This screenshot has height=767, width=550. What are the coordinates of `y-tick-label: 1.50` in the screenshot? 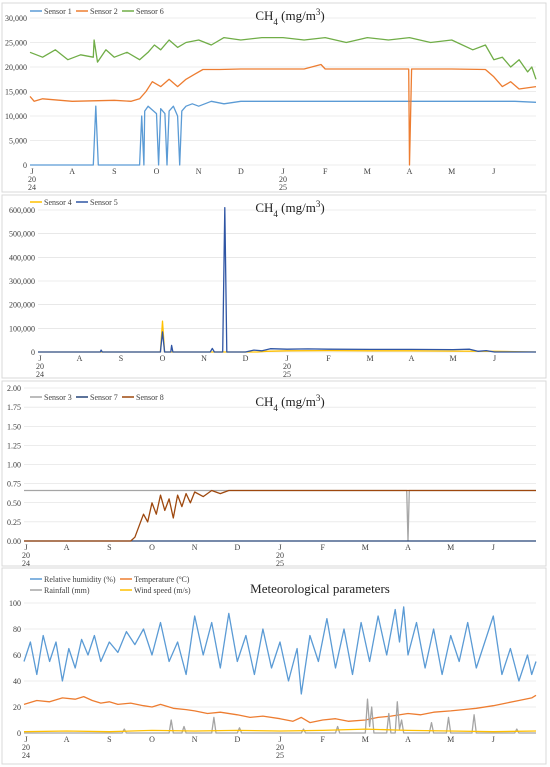 It's located at (14, 426).